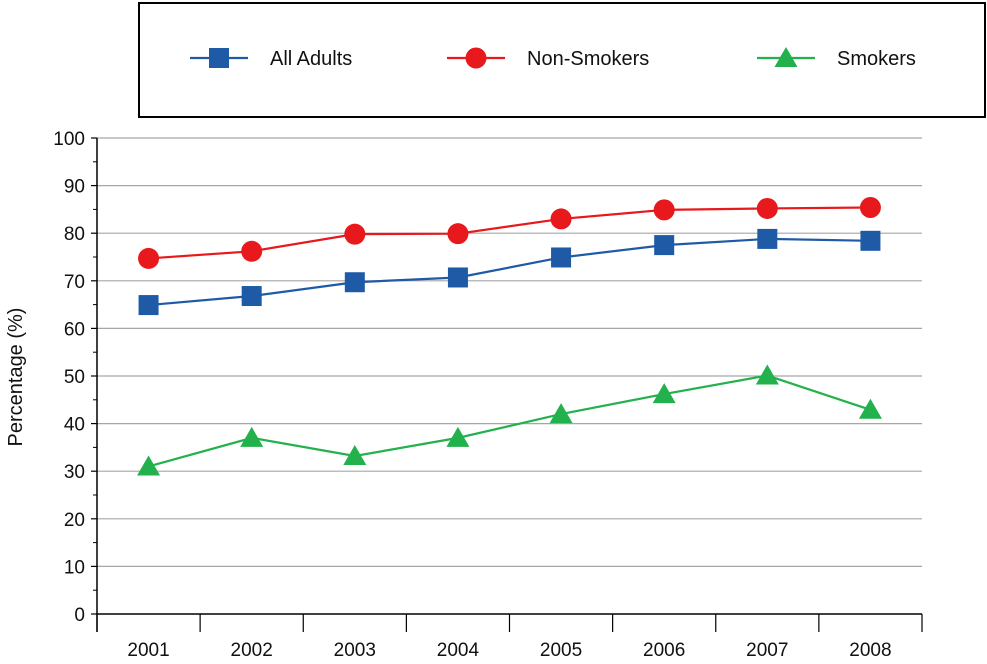 Image resolution: width=987 pixels, height=664 pixels. Describe the element at coordinates (74, 234) in the screenshot. I see `y-tick-label: 80` at that location.